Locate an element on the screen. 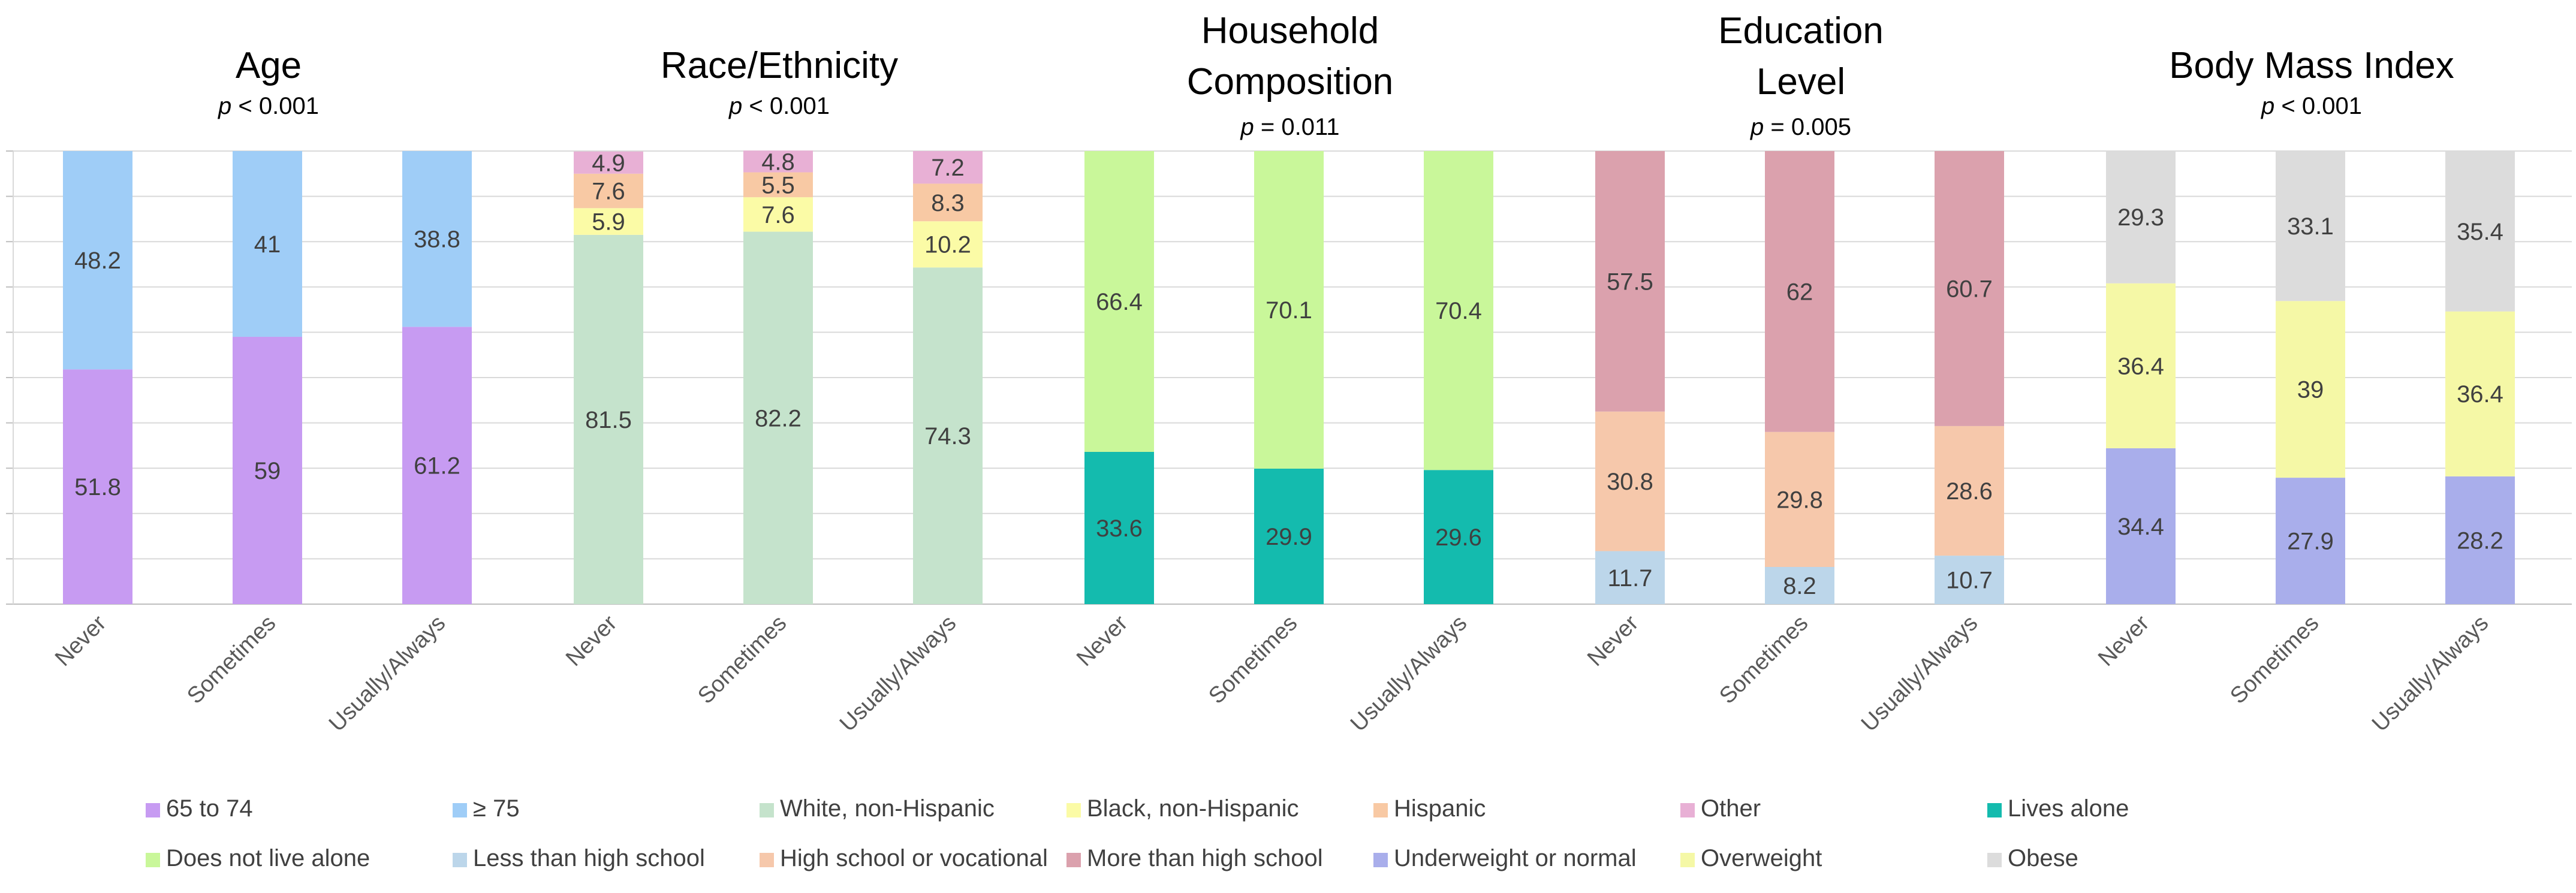 Image resolution: width=2576 pixels, height=893 pixels. data-label: 29.8 is located at coordinates (1800, 500).